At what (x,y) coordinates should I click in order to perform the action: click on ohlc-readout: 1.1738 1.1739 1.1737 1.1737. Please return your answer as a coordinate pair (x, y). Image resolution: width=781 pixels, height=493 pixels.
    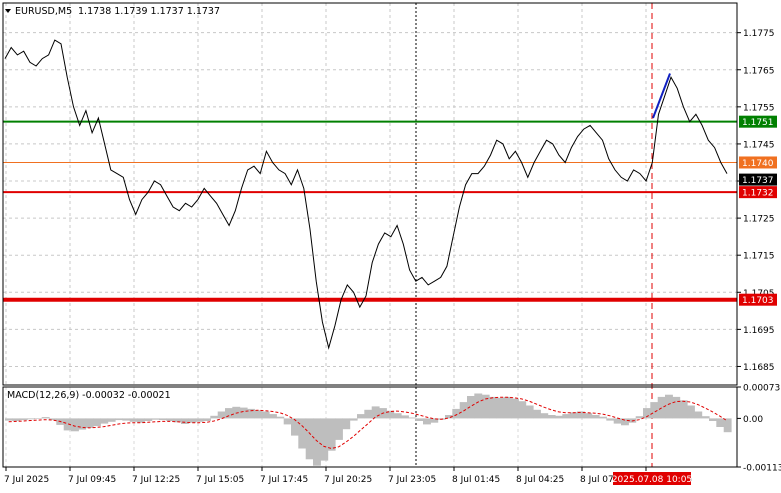
    Looking at the image, I should click on (149, 11).